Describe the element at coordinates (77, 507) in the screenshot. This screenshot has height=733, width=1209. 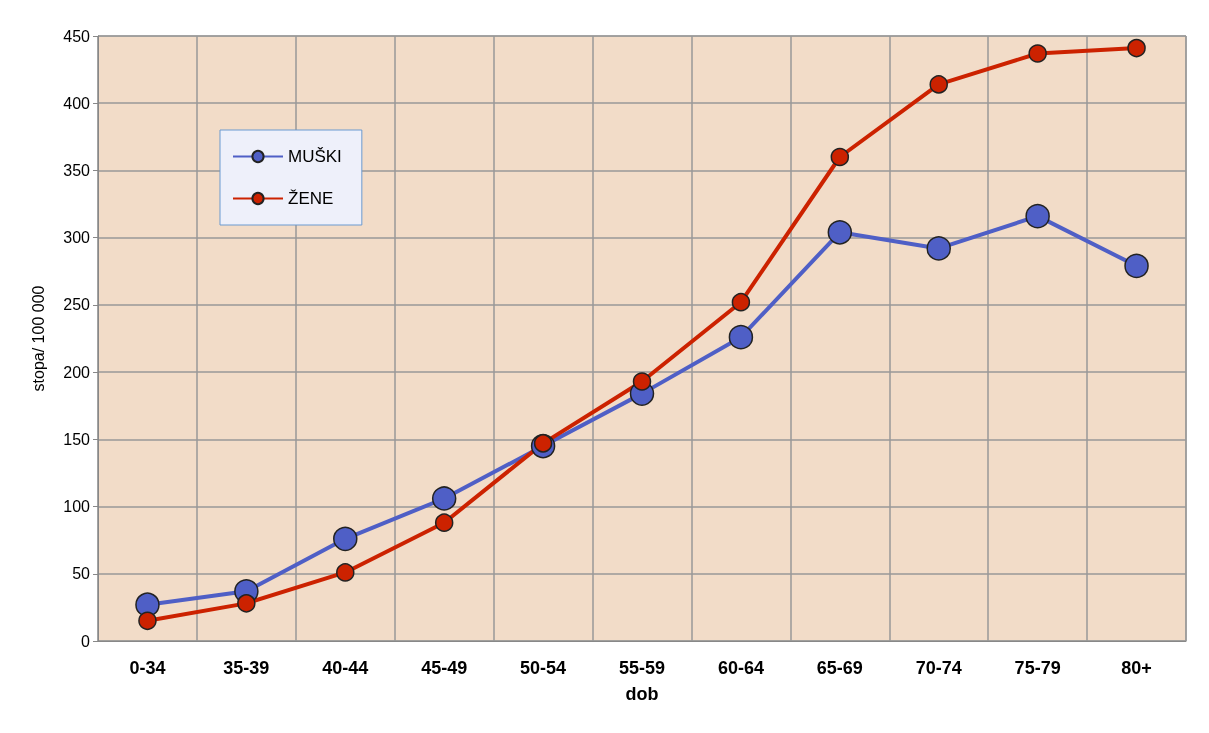
I see `y-tick-label: 100` at that location.